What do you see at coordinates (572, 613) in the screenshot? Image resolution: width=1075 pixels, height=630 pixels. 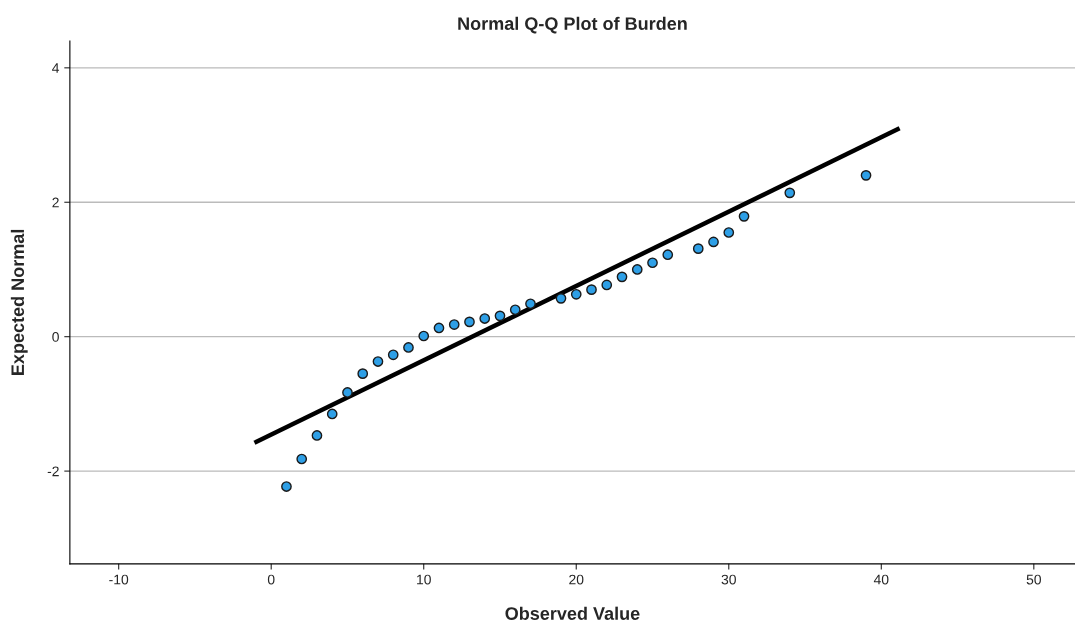 I see `x-axis-title: Observed Value` at bounding box center [572, 613].